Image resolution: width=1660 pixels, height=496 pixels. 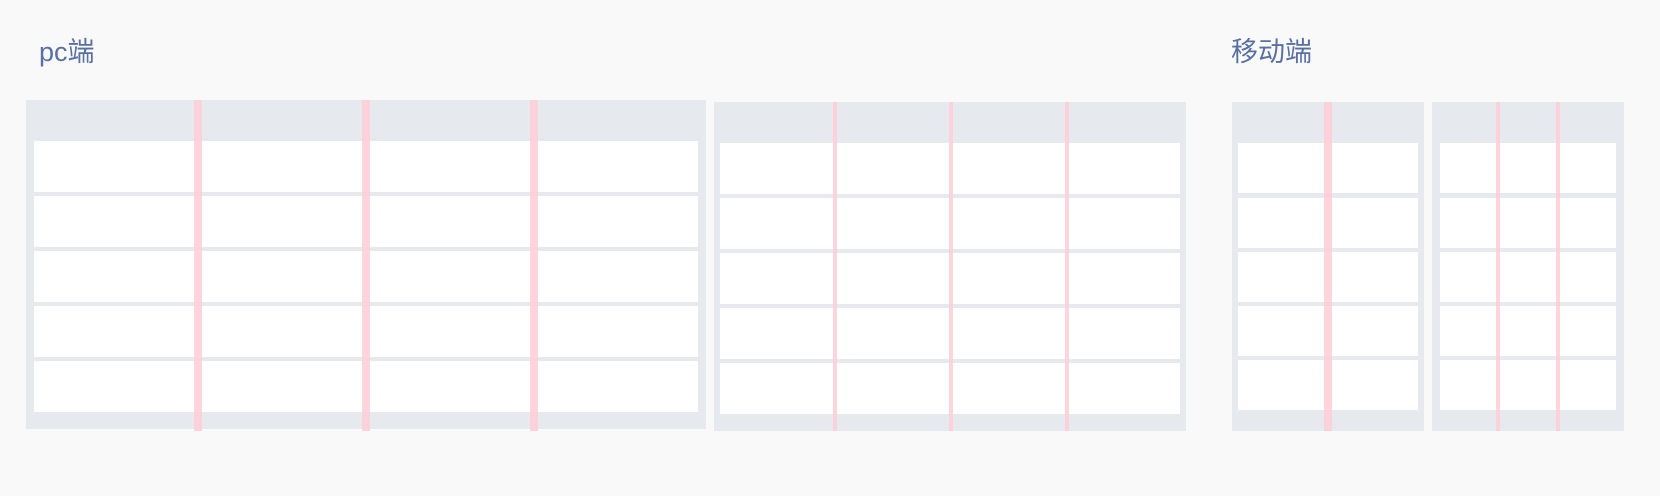 I want to click on mobile-grid-two-columns-panel, so click(x=1328, y=266).